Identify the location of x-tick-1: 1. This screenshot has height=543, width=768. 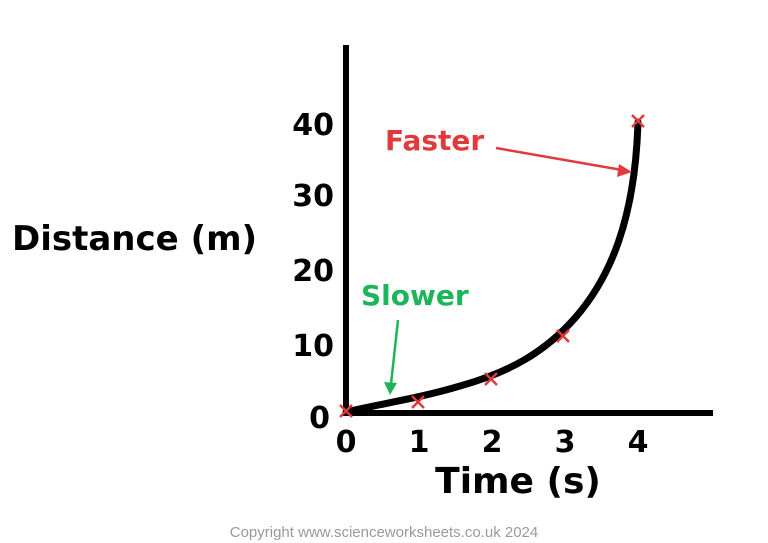
(419, 442).